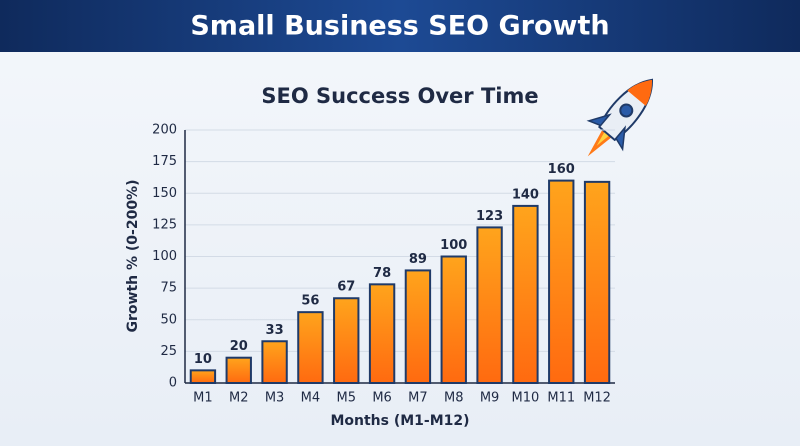 This screenshot has width=800, height=446. I want to click on value-label: 123, so click(489, 216).